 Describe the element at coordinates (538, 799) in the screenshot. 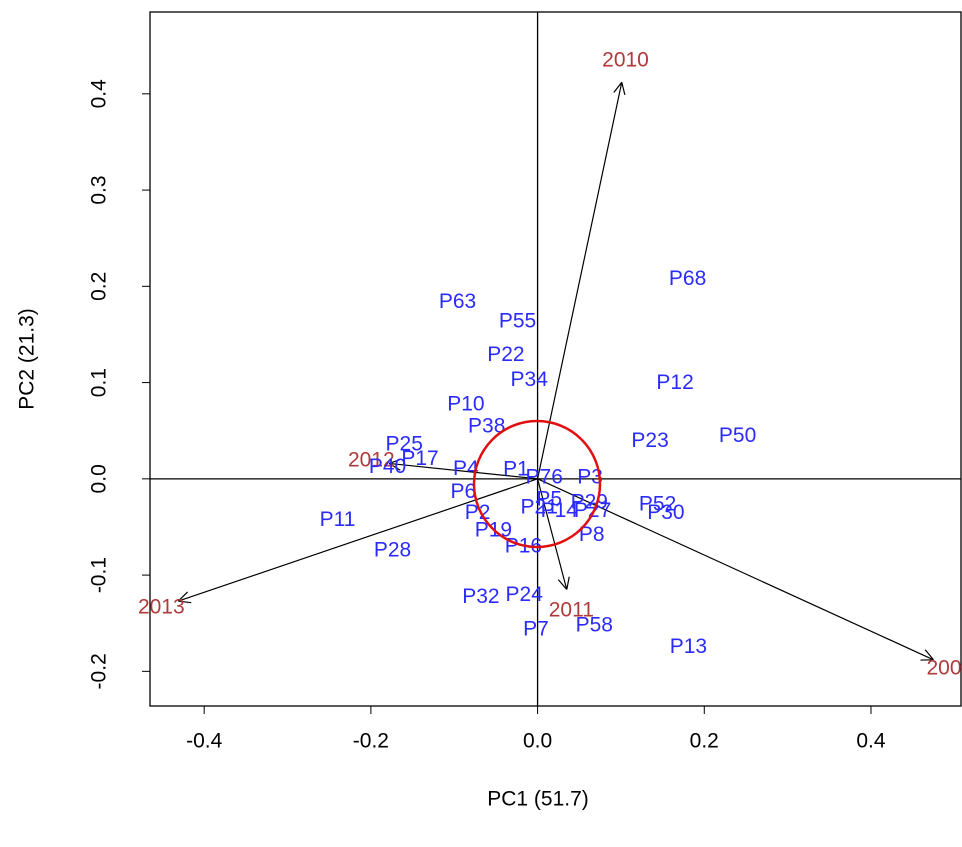

I see `x-axis-label: PC1 (51.7)` at that location.